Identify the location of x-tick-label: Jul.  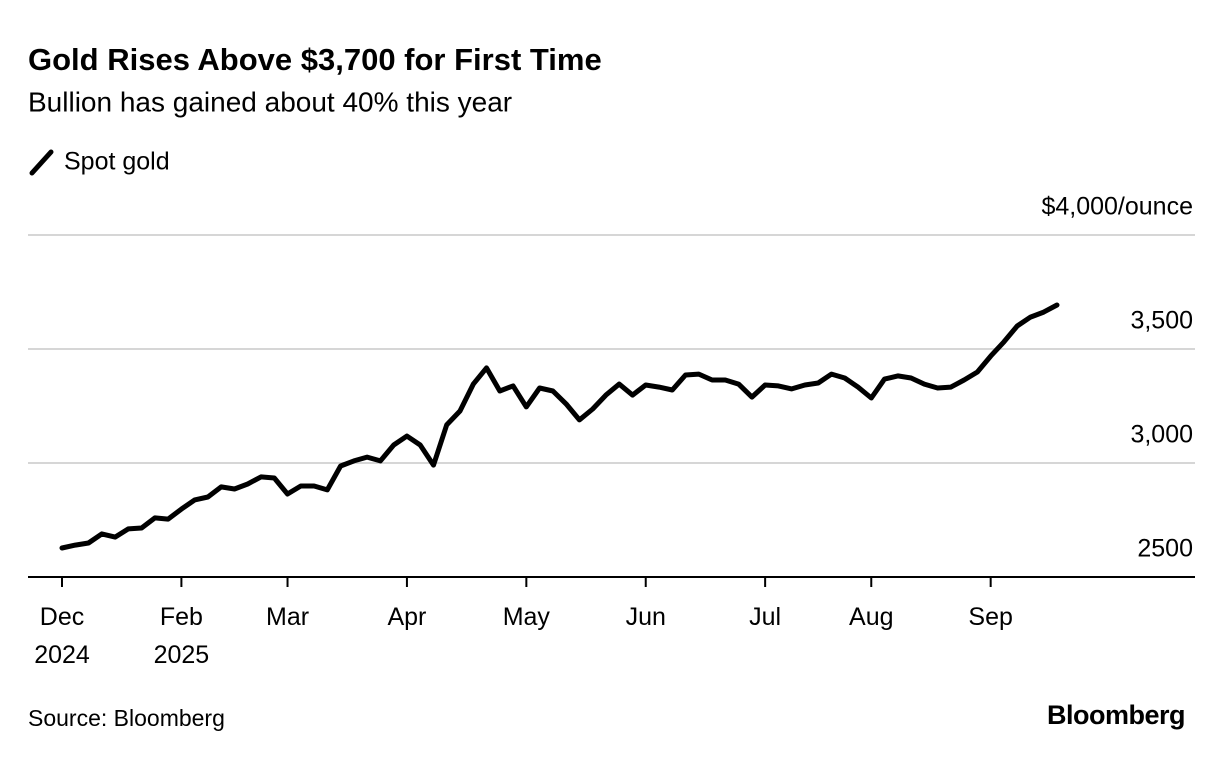
(765, 617).